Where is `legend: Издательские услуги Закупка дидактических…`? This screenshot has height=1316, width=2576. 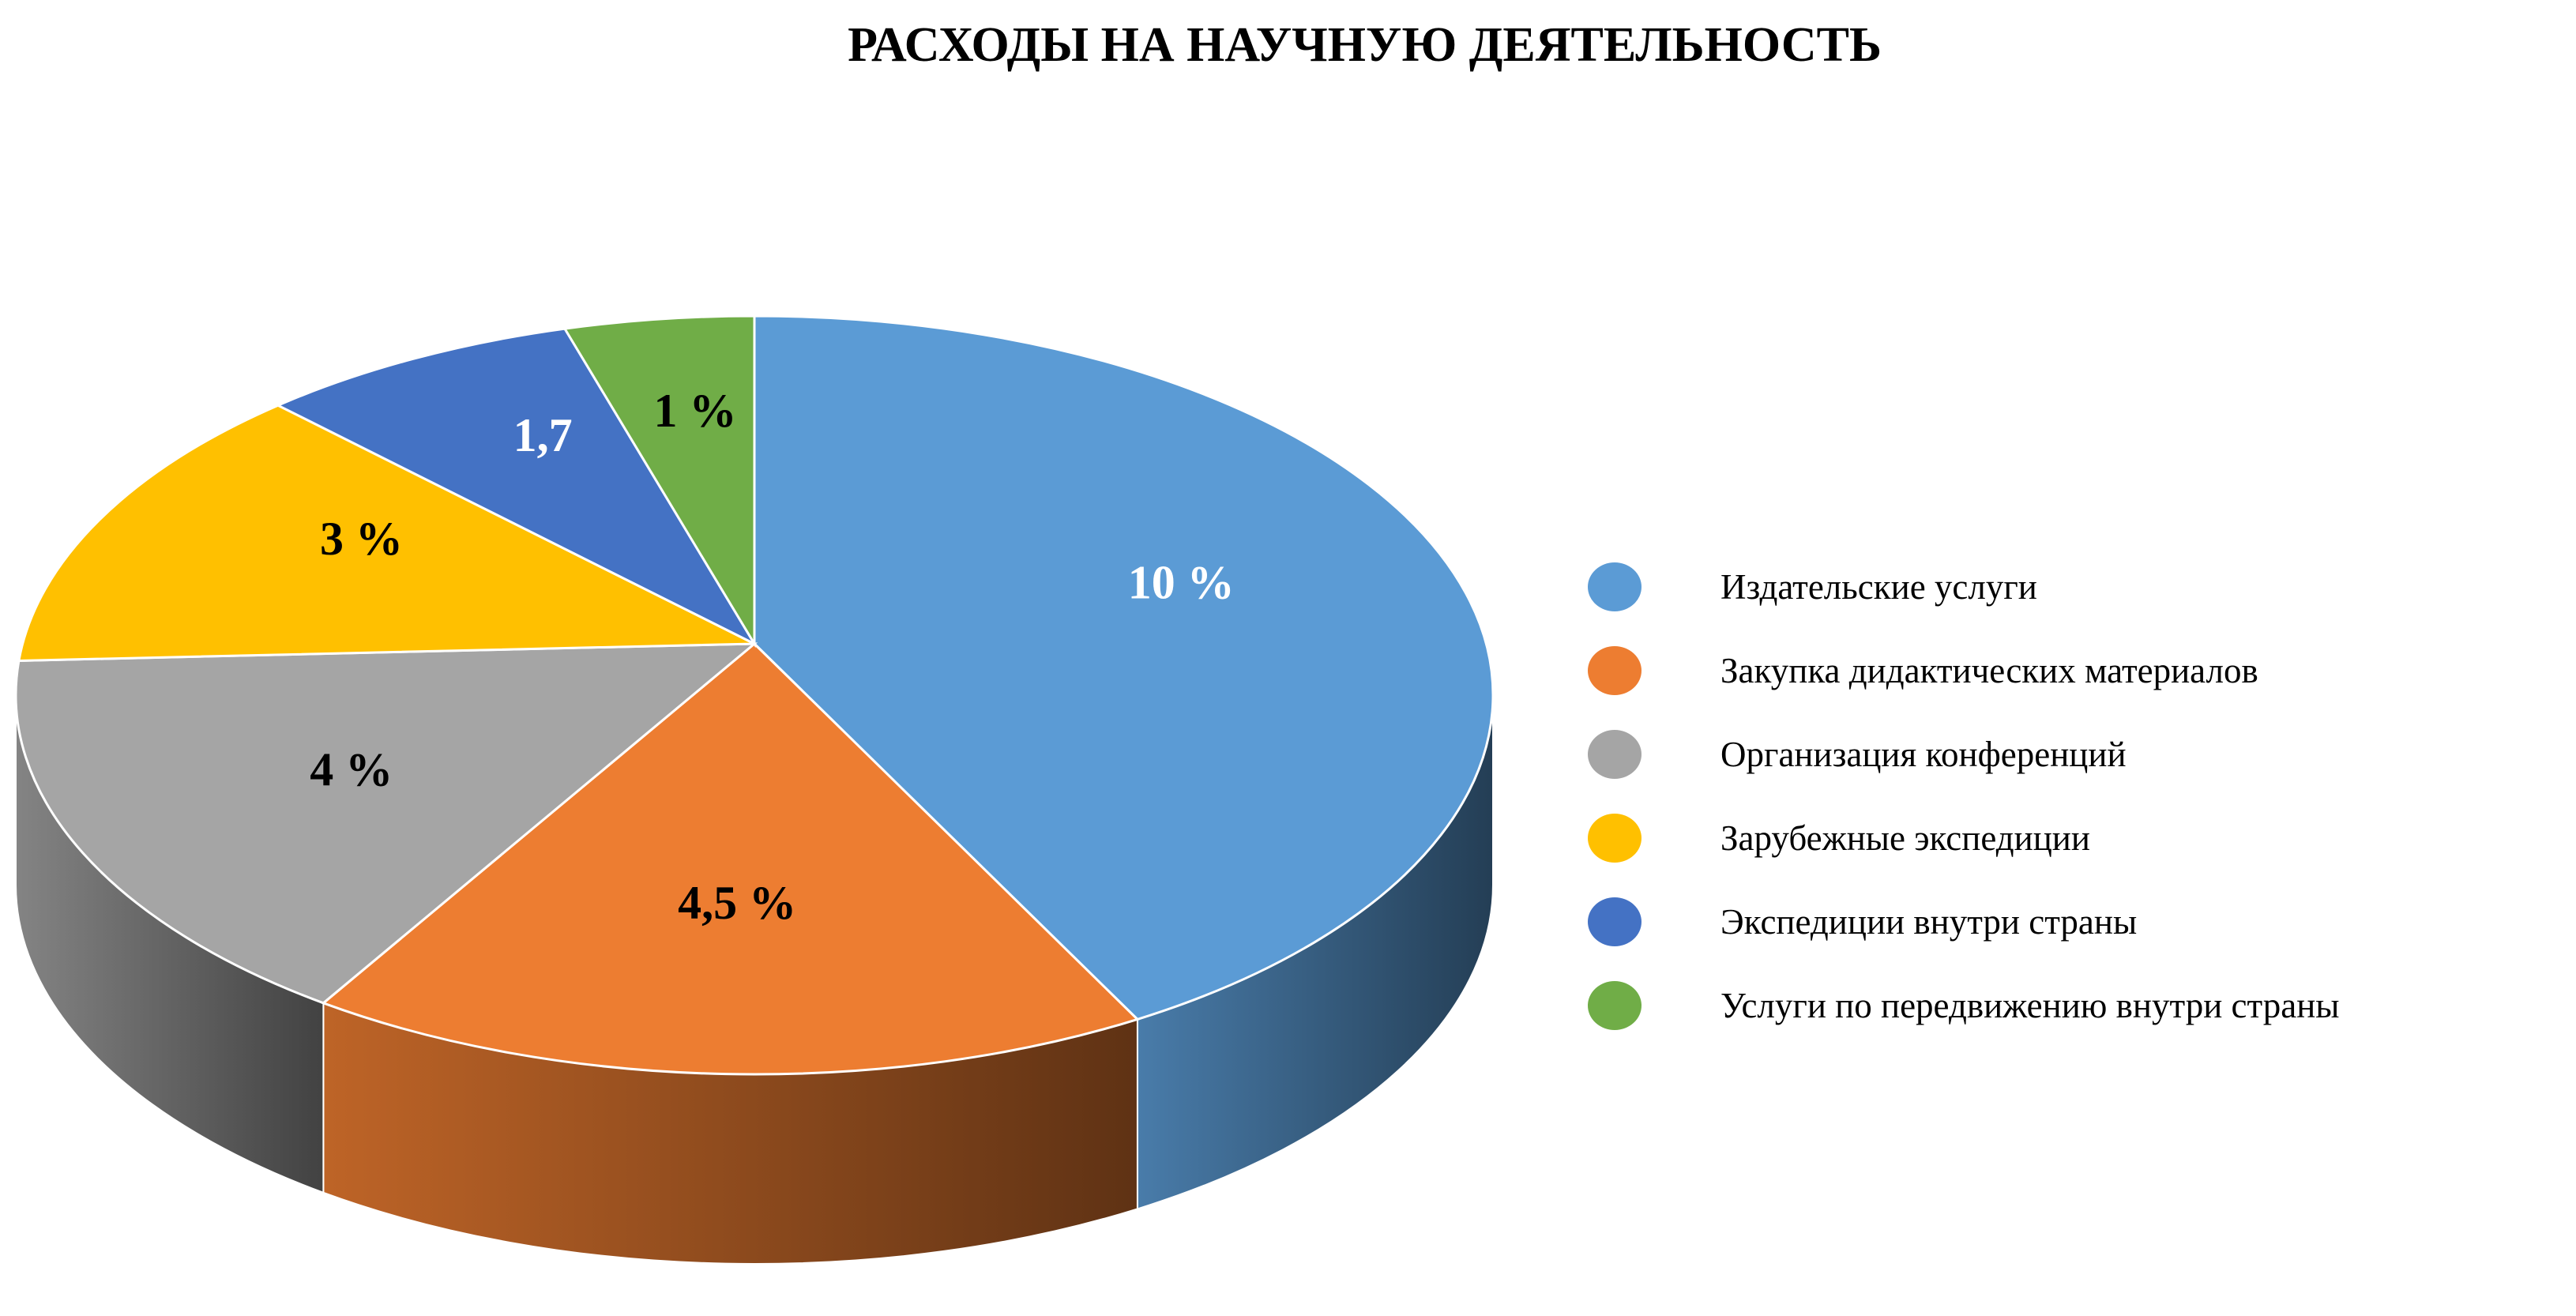
legend: Издательские услуги Закупка дидактических… is located at coordinates (1964, 796).